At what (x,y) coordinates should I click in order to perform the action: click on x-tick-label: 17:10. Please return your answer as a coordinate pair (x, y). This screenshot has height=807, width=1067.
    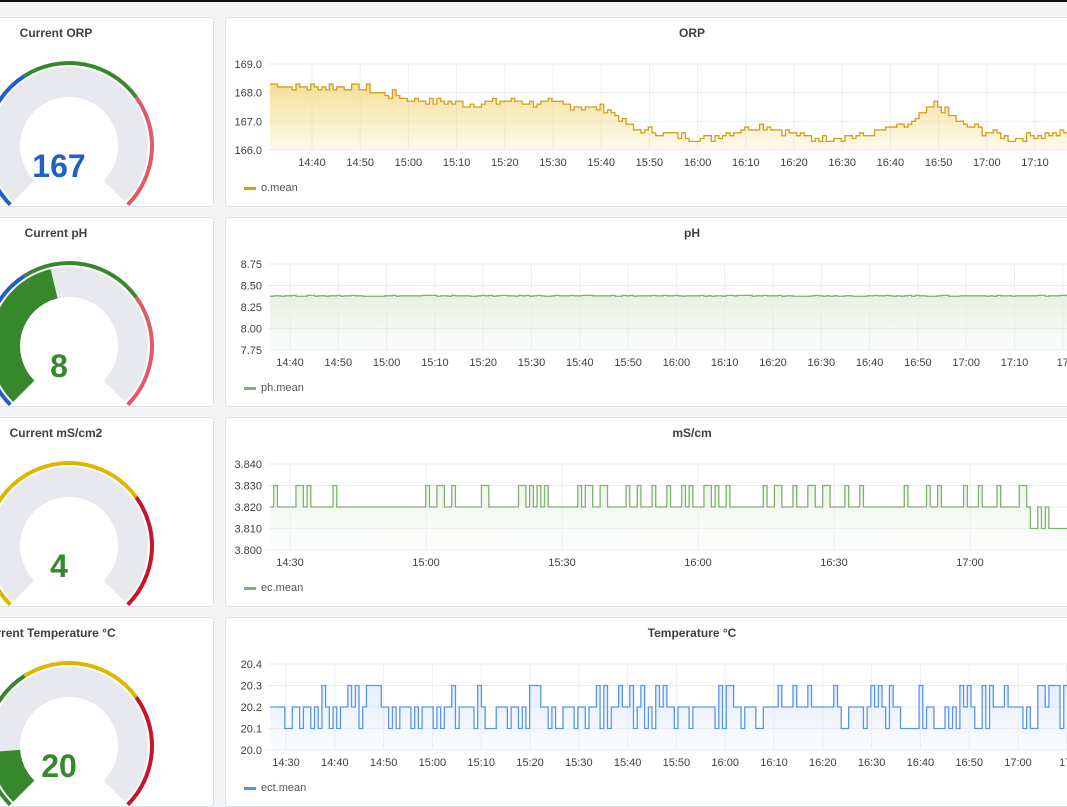
    Looking at the image, I should click on (1015, 363).